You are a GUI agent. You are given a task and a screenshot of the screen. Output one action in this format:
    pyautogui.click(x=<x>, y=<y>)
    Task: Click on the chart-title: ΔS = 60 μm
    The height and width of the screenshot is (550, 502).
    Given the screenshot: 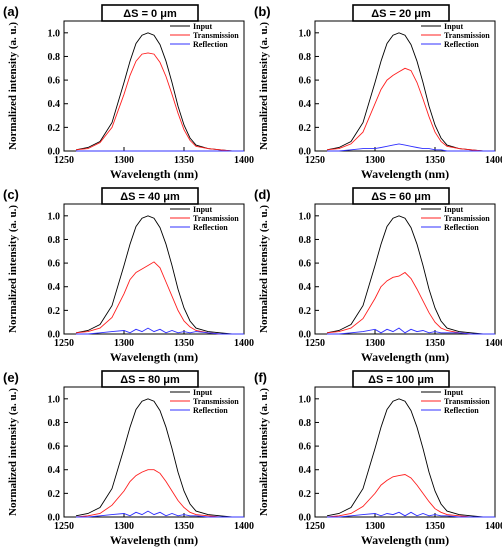 What is the action you would take?
    pyautogui.click(x=401, y=197)
    